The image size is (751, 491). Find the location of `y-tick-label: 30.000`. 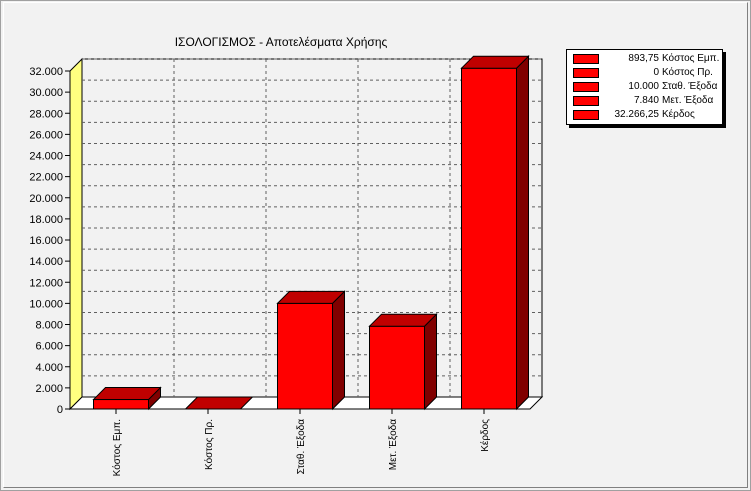

y-tick-label: 30.000 is located at coordinates (46, 93).